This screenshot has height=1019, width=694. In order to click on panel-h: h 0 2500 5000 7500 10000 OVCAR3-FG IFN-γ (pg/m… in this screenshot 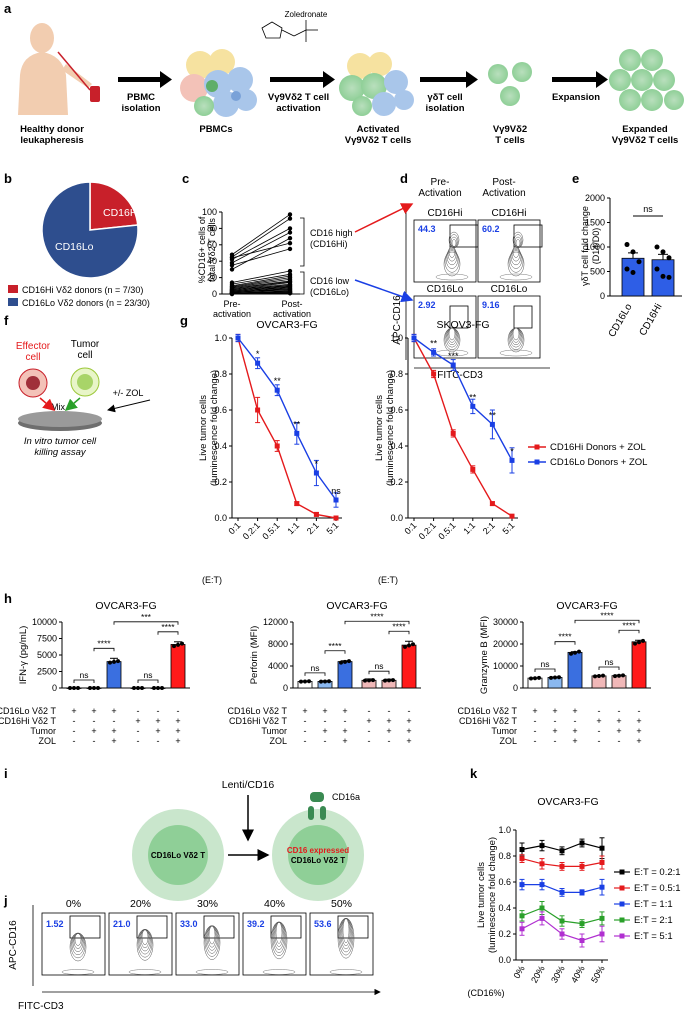, I will do `click(325, 668)`.